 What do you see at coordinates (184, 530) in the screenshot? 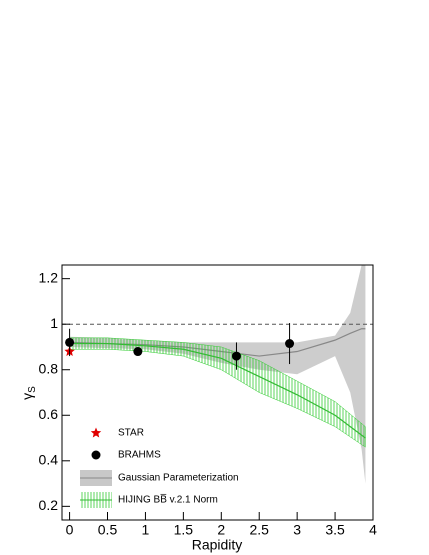
I see `x-tick-label: 1.5` at bounding box center [184, 530].